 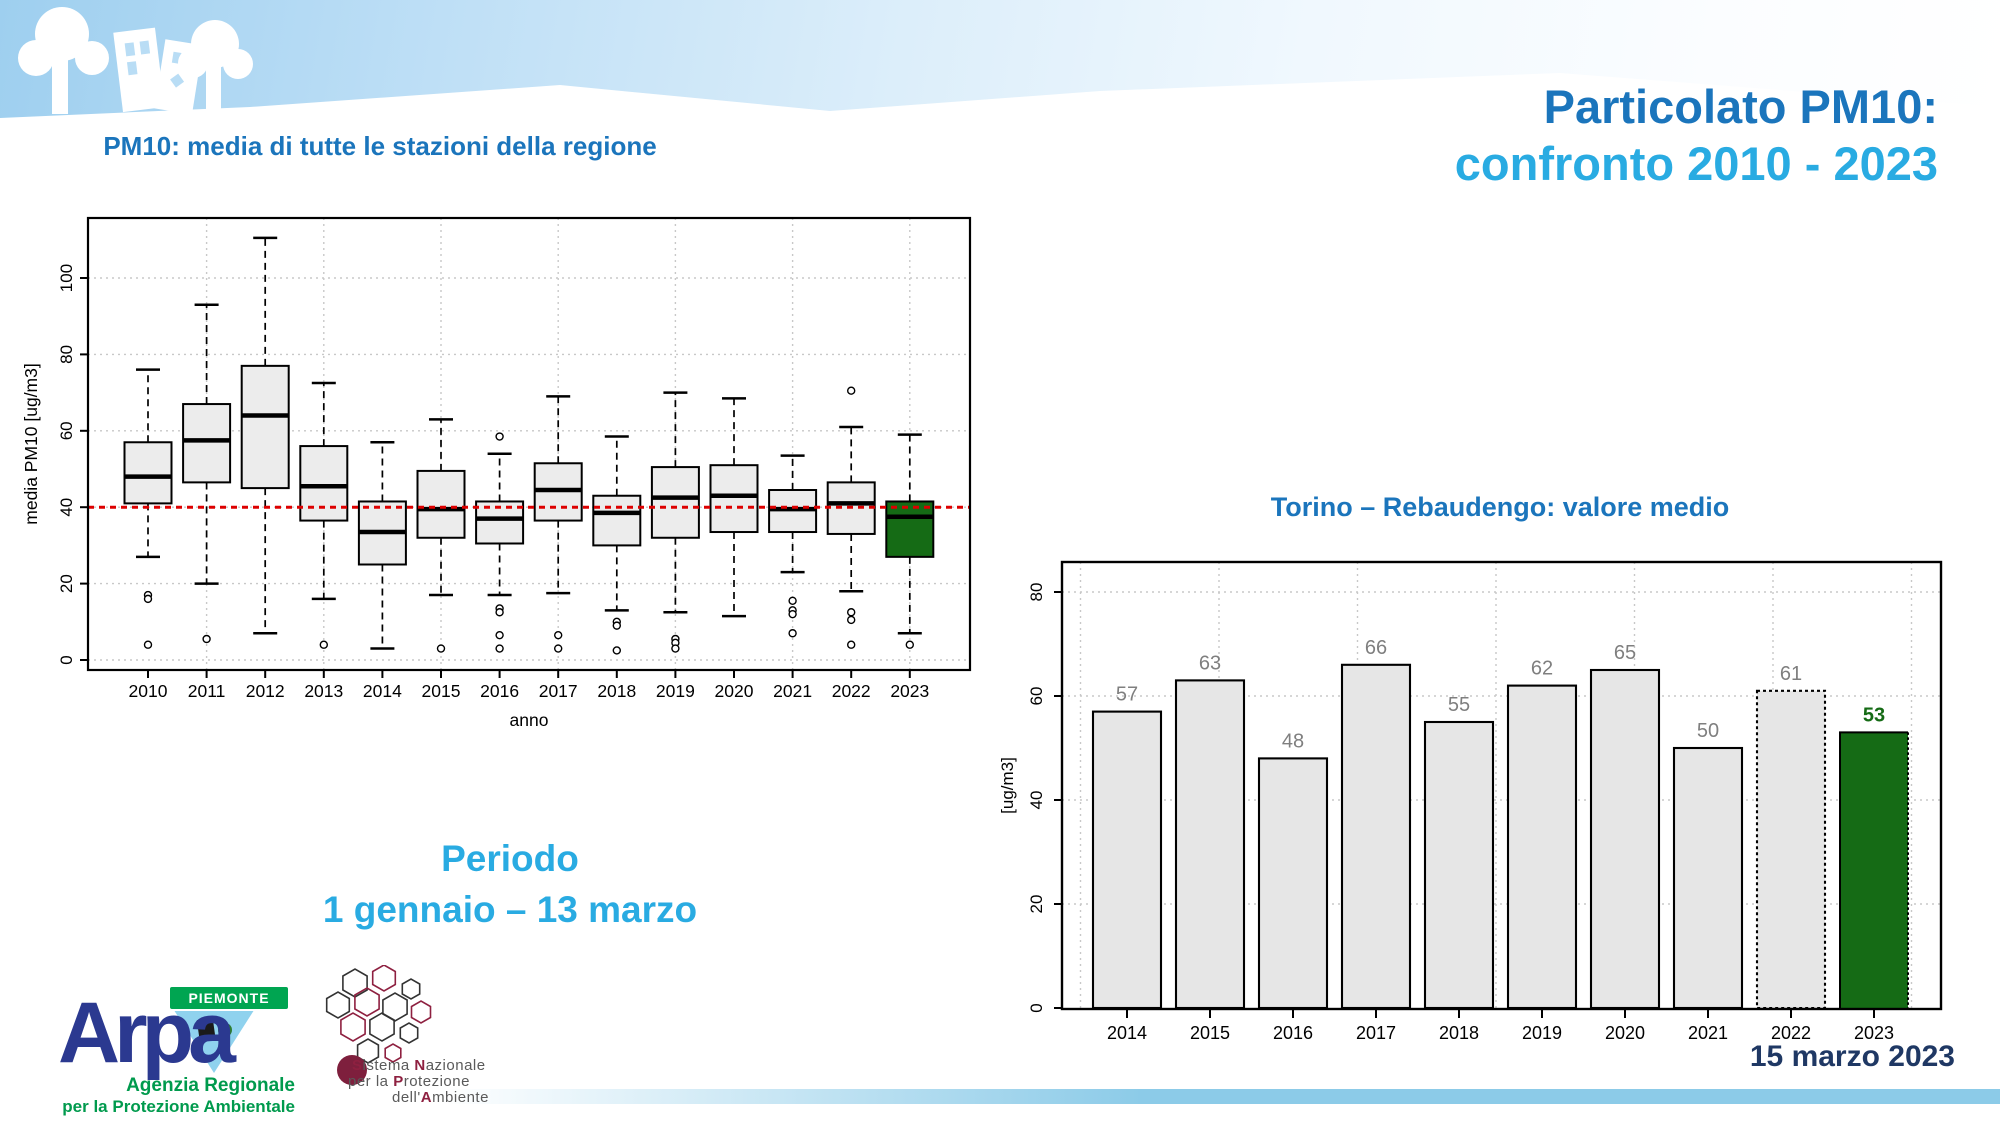 I want to click on bar-2018: 55, so click(x=1459, y=852).